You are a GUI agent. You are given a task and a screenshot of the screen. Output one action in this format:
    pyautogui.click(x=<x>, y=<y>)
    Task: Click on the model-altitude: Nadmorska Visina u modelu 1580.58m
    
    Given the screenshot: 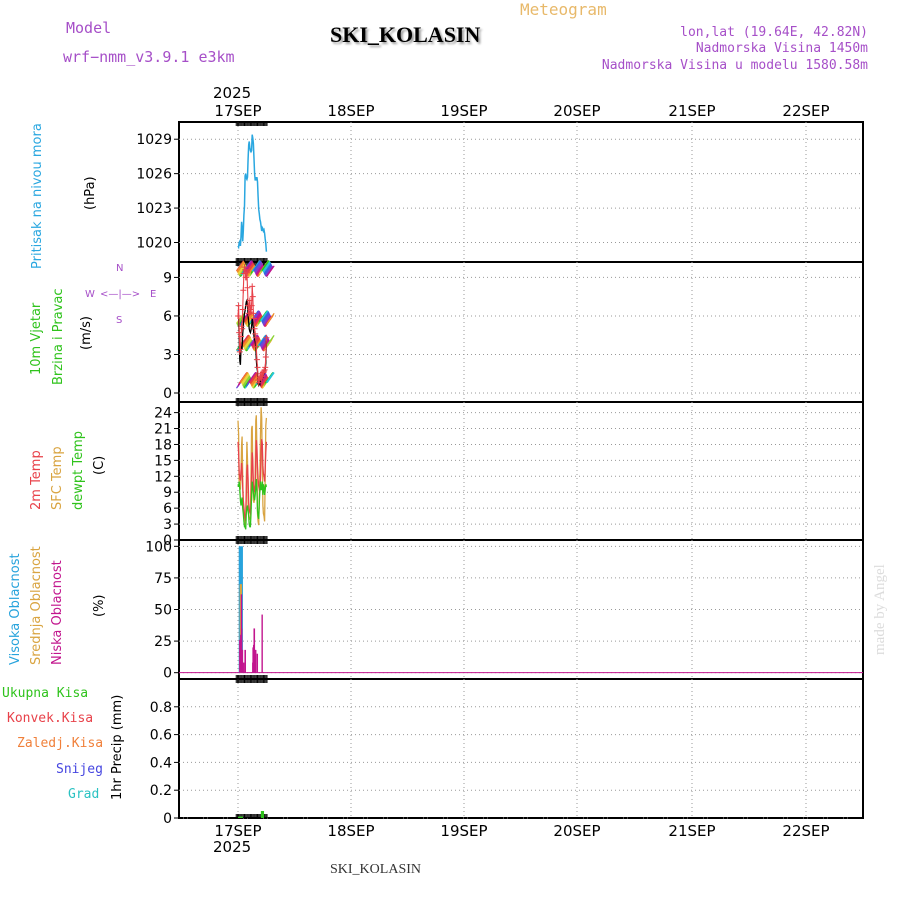 What is the action you would take?
    pyautogui.click(x=734, y=65)
    